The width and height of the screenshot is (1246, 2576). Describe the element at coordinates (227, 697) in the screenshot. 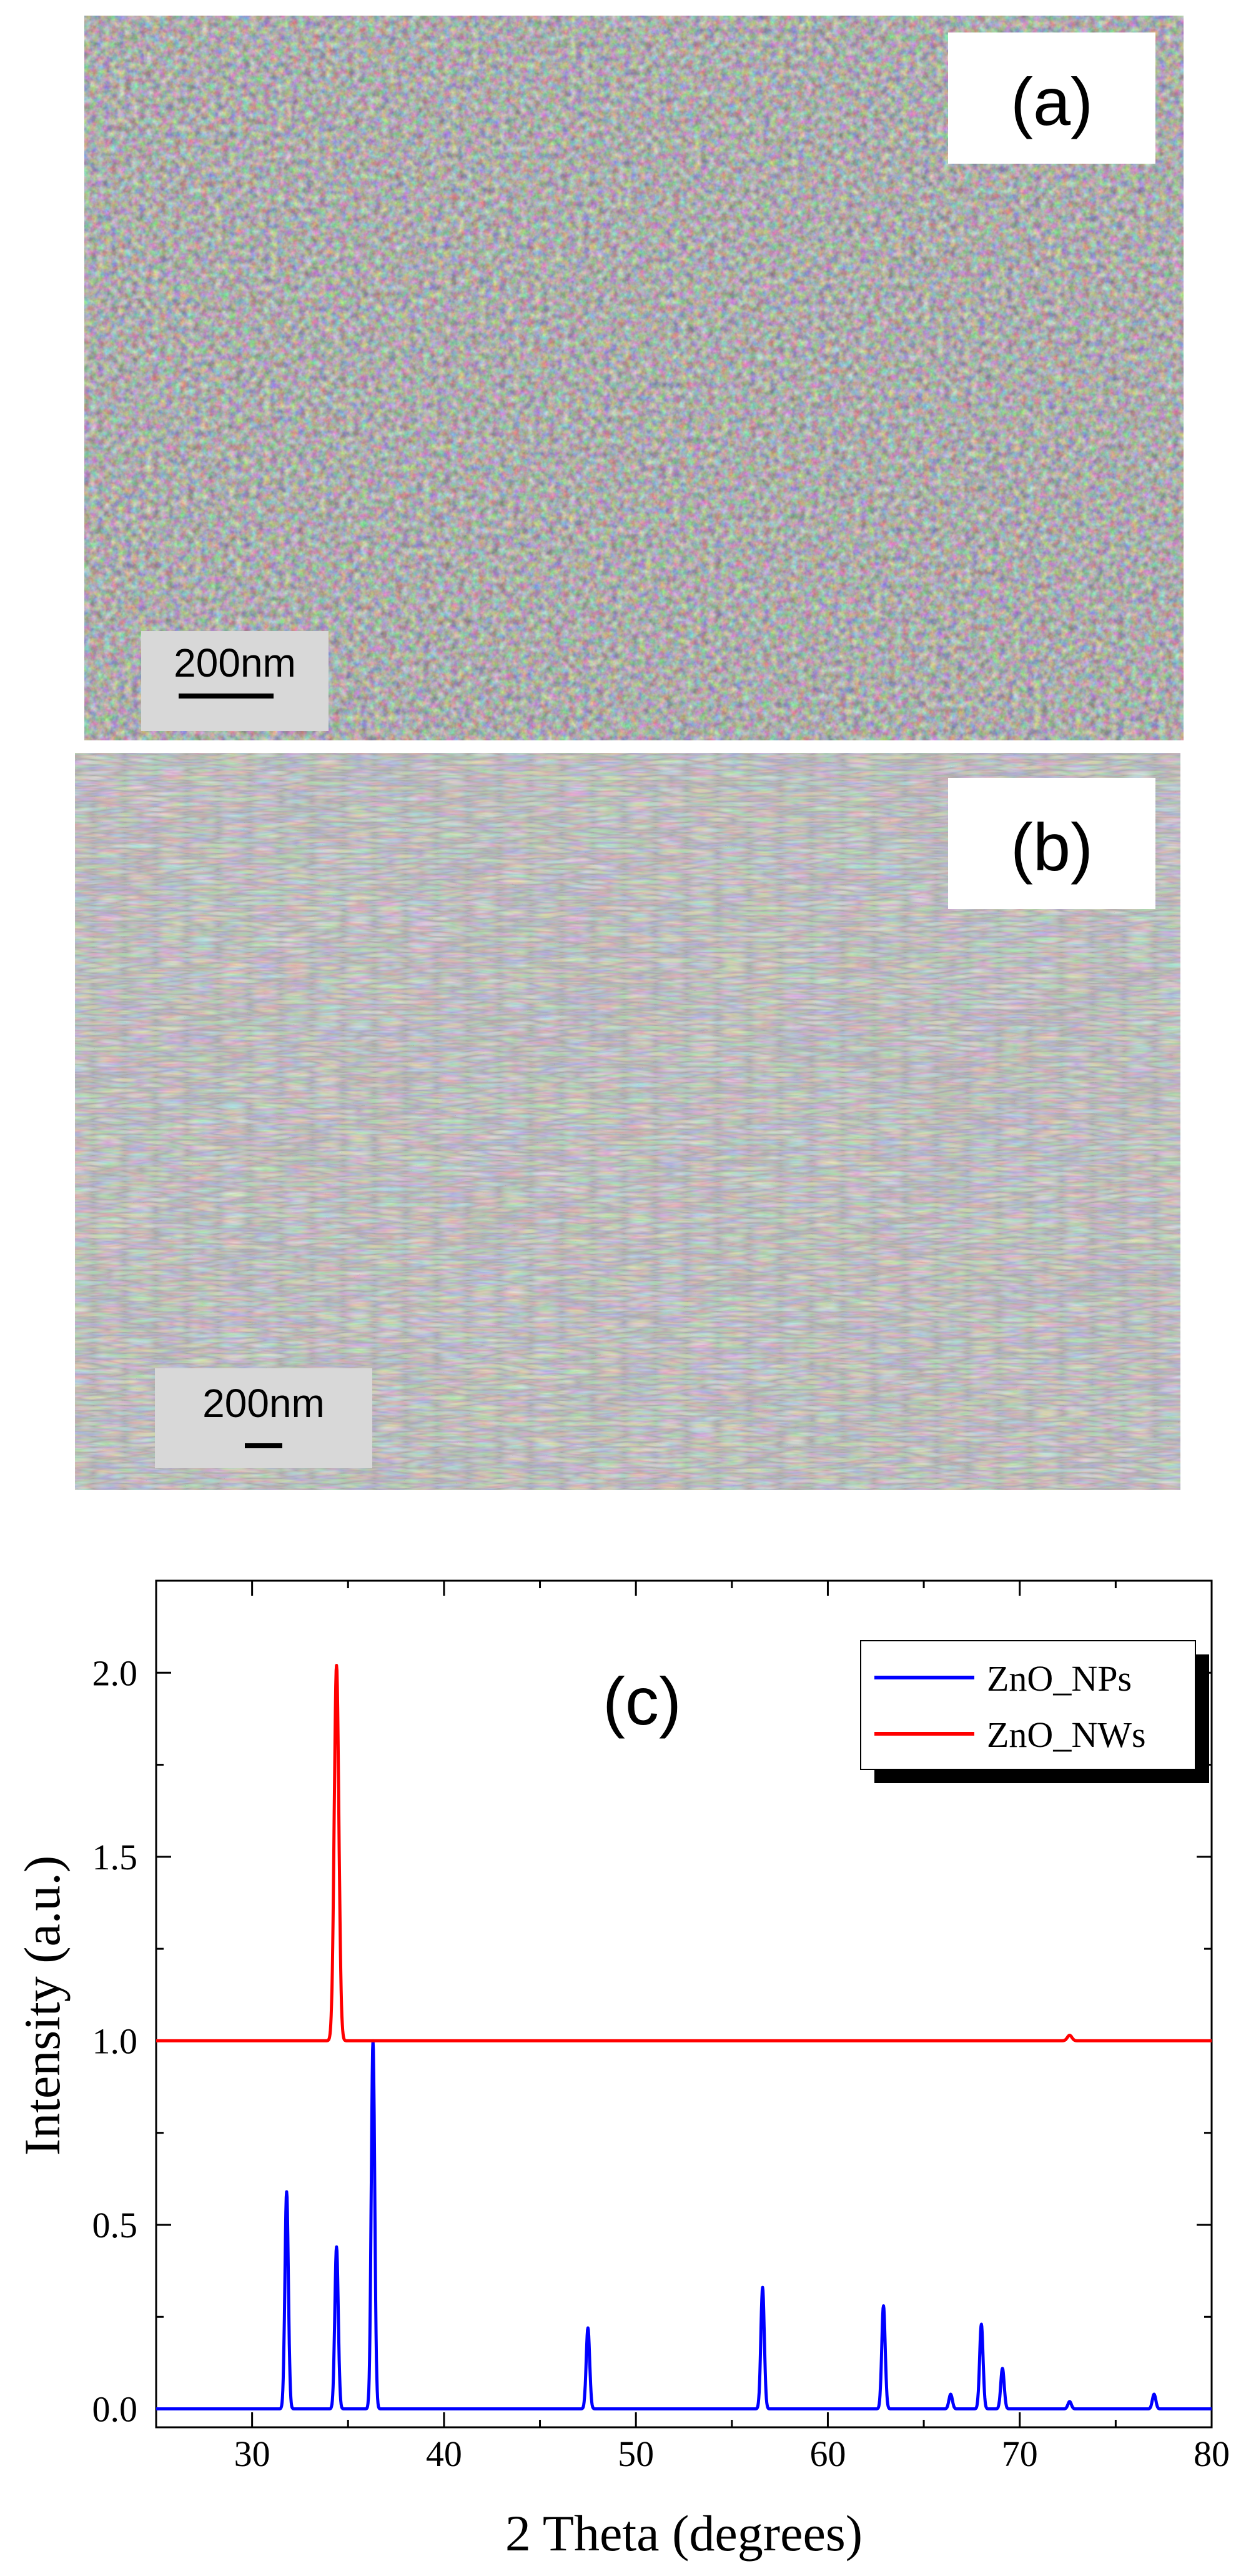

I see `scalebar-line-a` at that location.